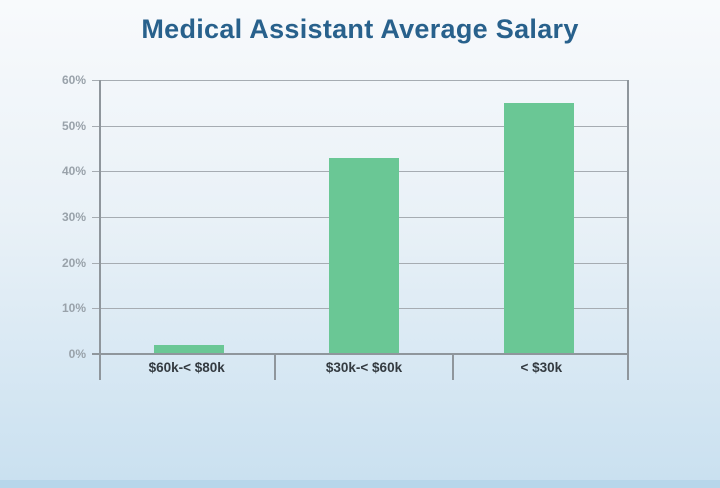  Describe the element at coordinates (77, 354) in the screenshot. I see `y-axis-tick-label: 0%` at that location.